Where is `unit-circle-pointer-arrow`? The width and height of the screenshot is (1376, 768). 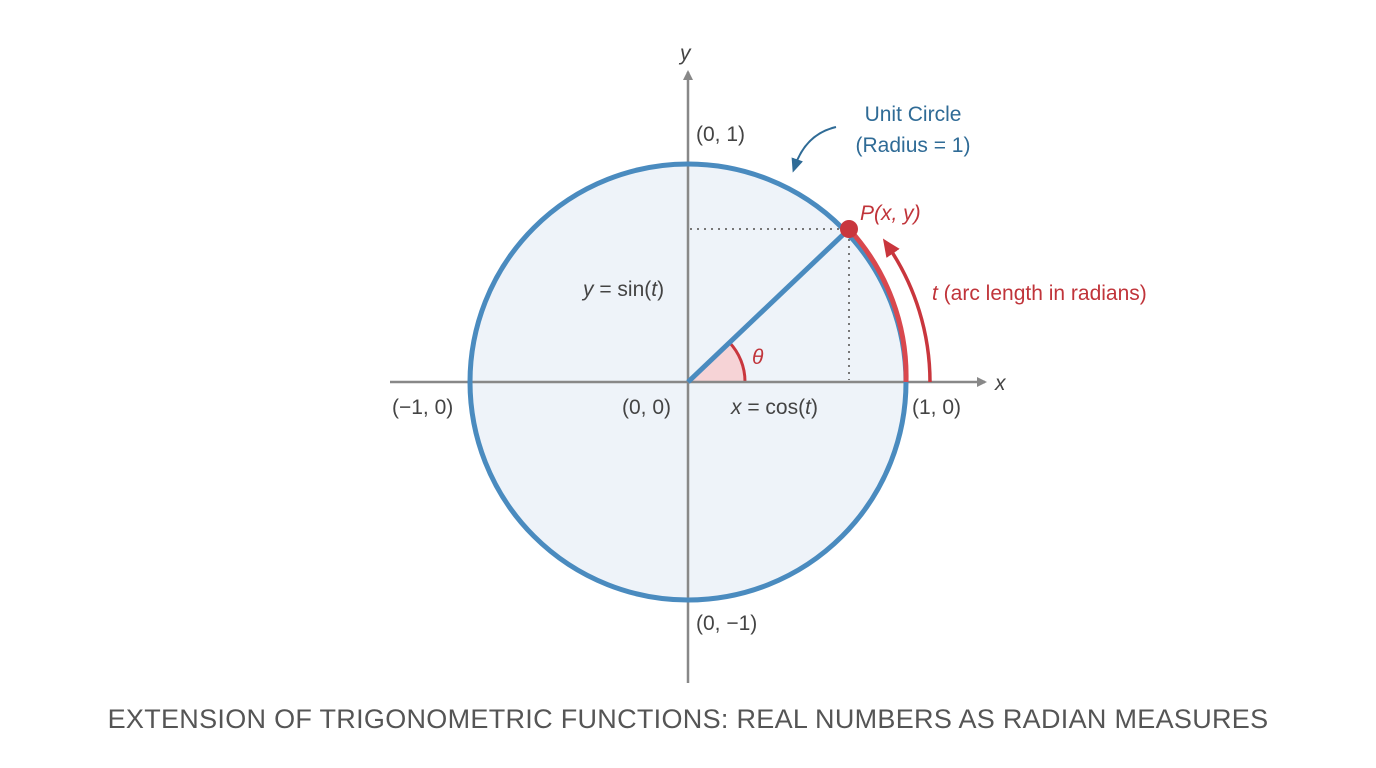 unit-circle-pointer-arrow is located at coordinates (814, 149).